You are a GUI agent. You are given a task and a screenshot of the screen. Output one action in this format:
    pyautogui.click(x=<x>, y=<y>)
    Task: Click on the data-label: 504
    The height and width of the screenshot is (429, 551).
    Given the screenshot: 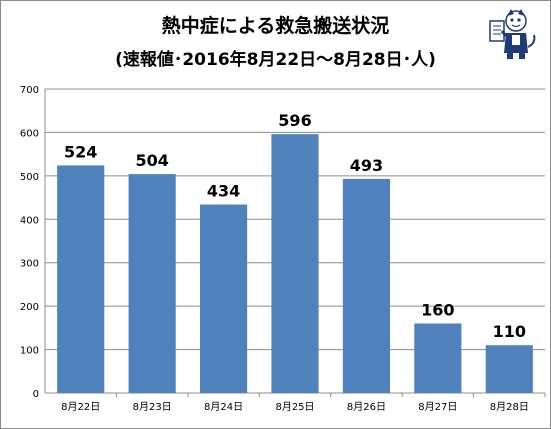 What is the action you would take?
    pyautogui.click(x=151, y=160)
    